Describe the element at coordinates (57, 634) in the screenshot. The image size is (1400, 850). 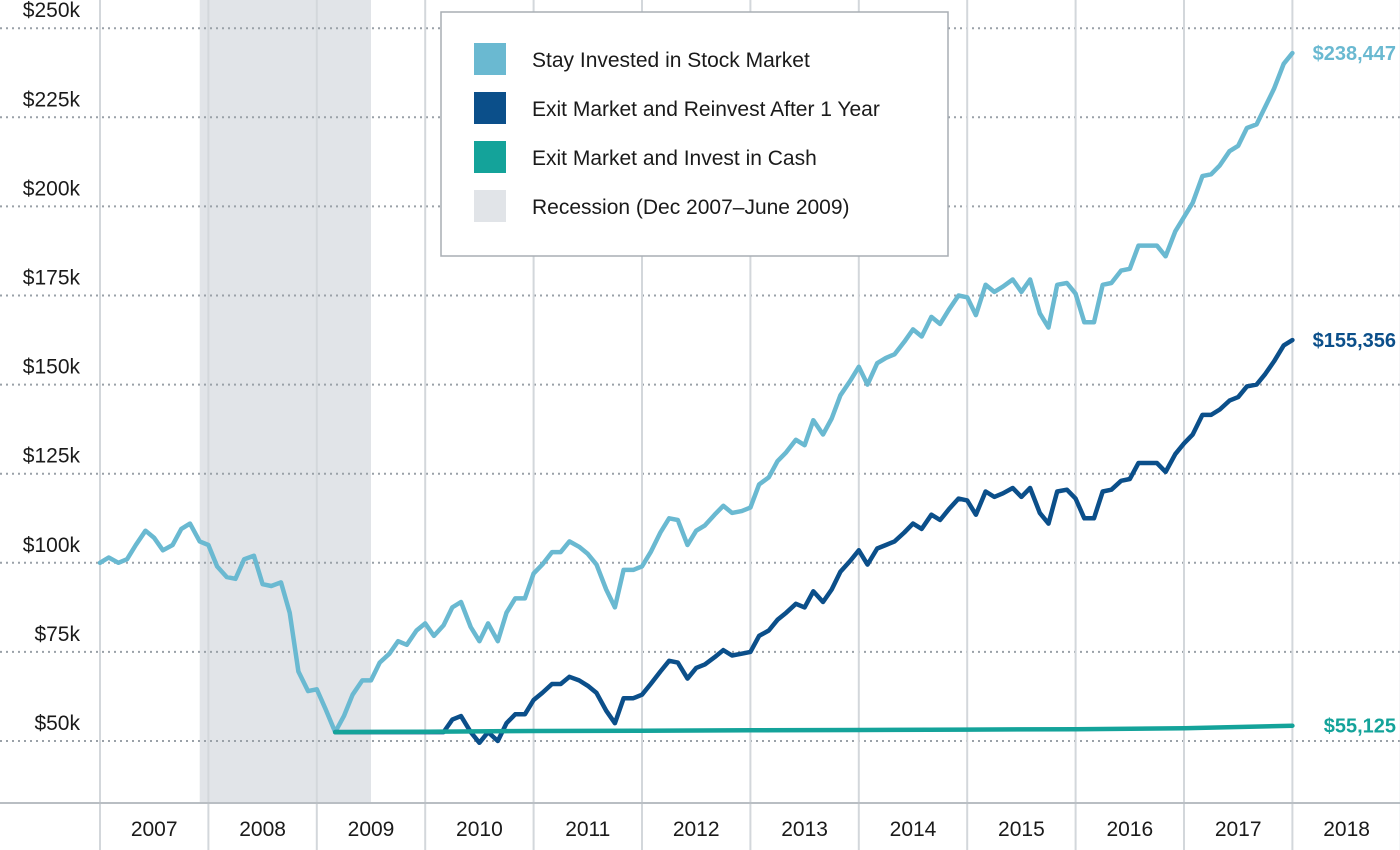
I see `y-tick-label: $75k` at that location.